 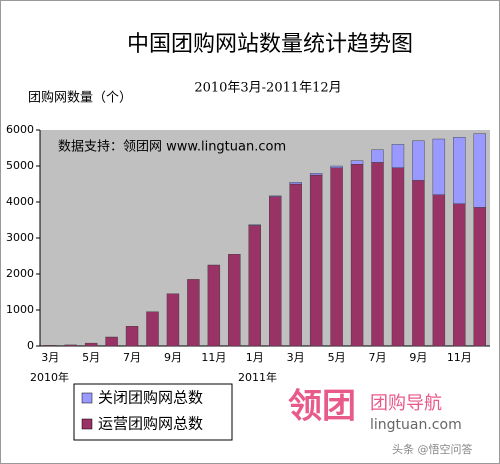 I want to click on source-note: 数据支持：领团网 www.lingtuan.com, so click(x=172, y=147).